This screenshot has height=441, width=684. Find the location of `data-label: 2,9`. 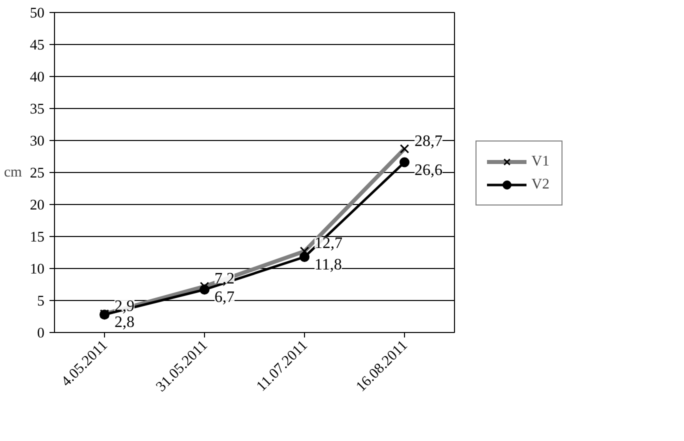

data-label: 2,9 is located at coordinates (124, 306).